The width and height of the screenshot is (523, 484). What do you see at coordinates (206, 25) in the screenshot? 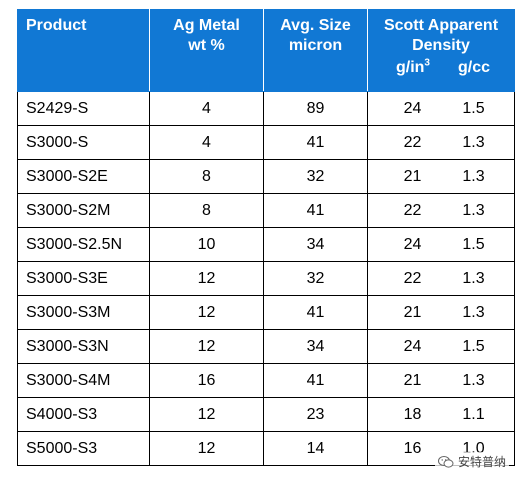
I see `header-ag-metal-line1: Ag Metal` at bounding box center [206, 25].